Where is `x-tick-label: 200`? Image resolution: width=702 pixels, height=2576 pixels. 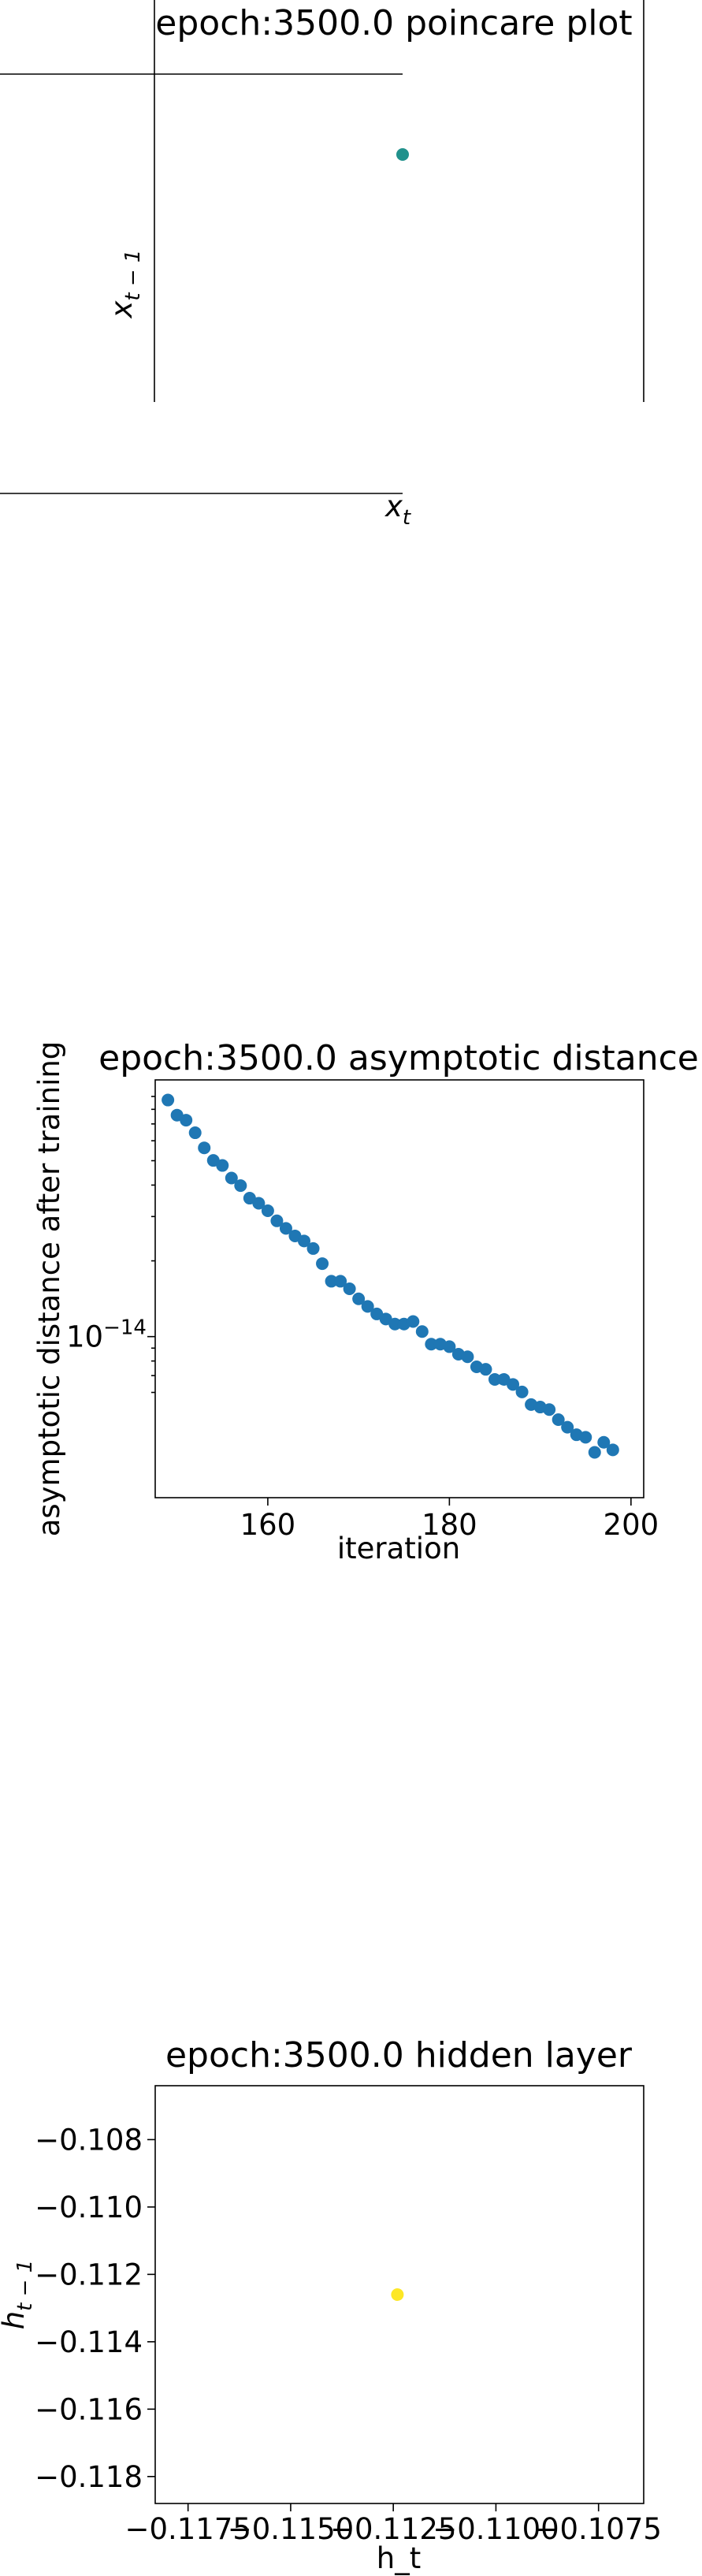
x-tick-label: 200 is located at coordinates (631, 1525).